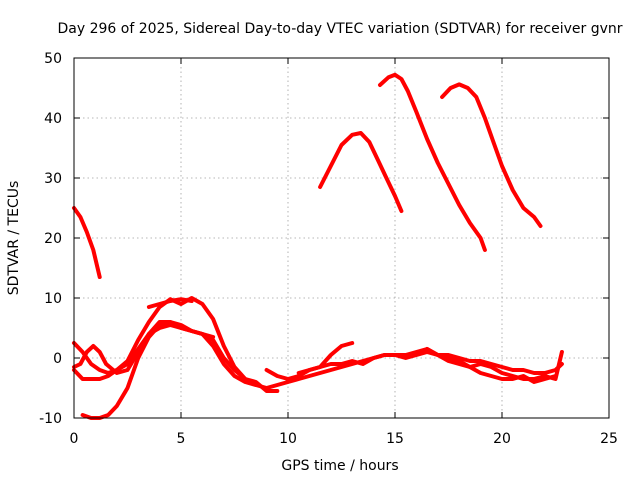 The width and height of the screenshot is (640, 480). I want to click on y-tick-label: 0, so click(57, 359).